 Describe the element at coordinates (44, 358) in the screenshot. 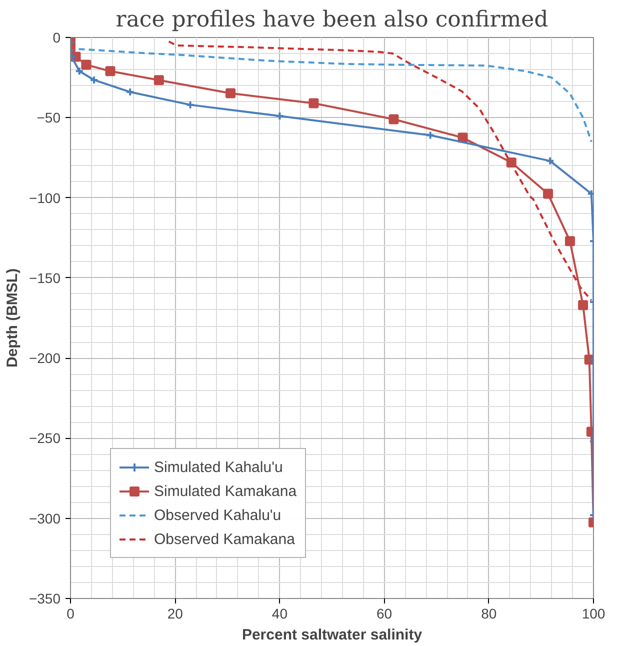

I see `y-tick-label: −200` at that location.